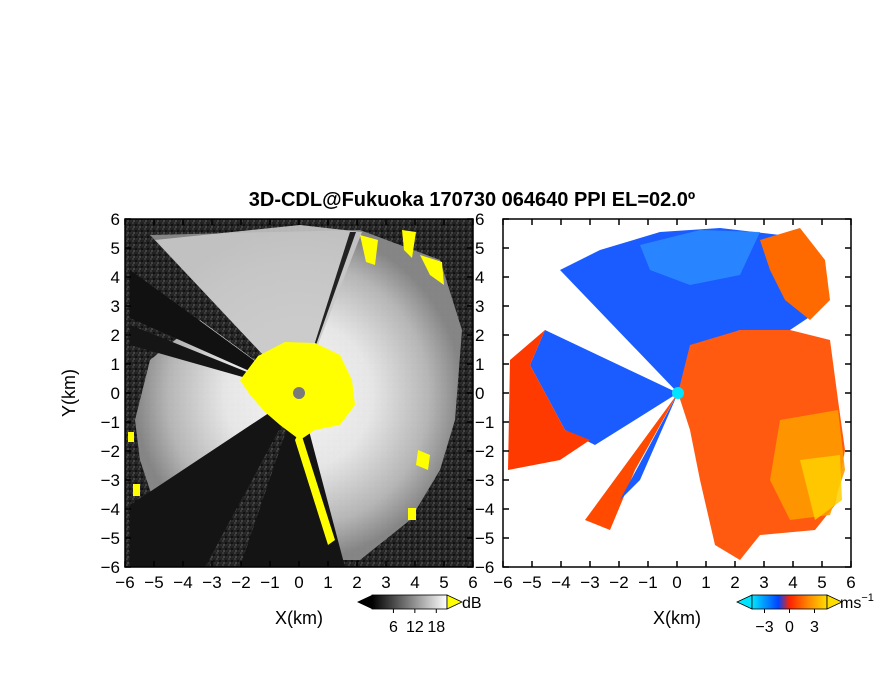 This screenshot has width=880, height=680. I want to click on colorbar-tick-label: 12, so click(415, 627).